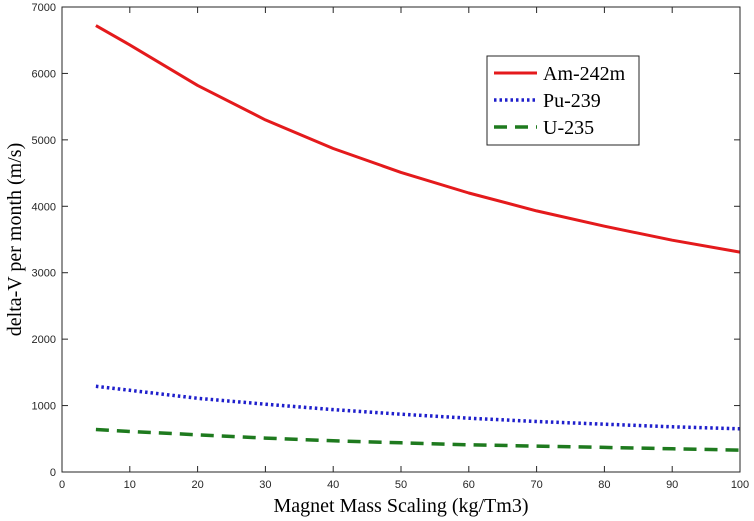  What do you see at coordinates (15, 239) in the screenshot?
I see `y-axis-title: delta-V per month (m/s)` at bounding box center [15, 239].